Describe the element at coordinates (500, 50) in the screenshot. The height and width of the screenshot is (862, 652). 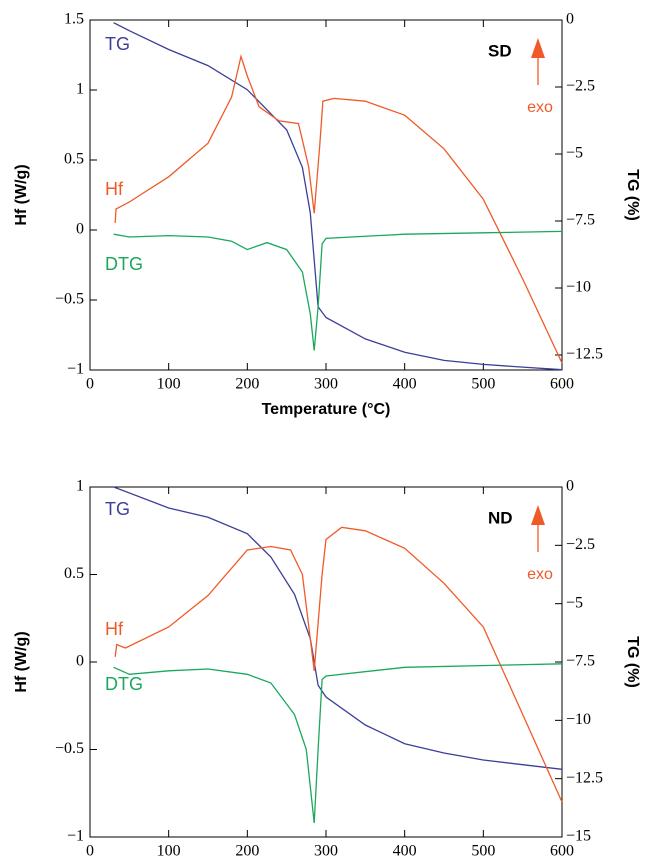
I see `annotation: SD` at that location.